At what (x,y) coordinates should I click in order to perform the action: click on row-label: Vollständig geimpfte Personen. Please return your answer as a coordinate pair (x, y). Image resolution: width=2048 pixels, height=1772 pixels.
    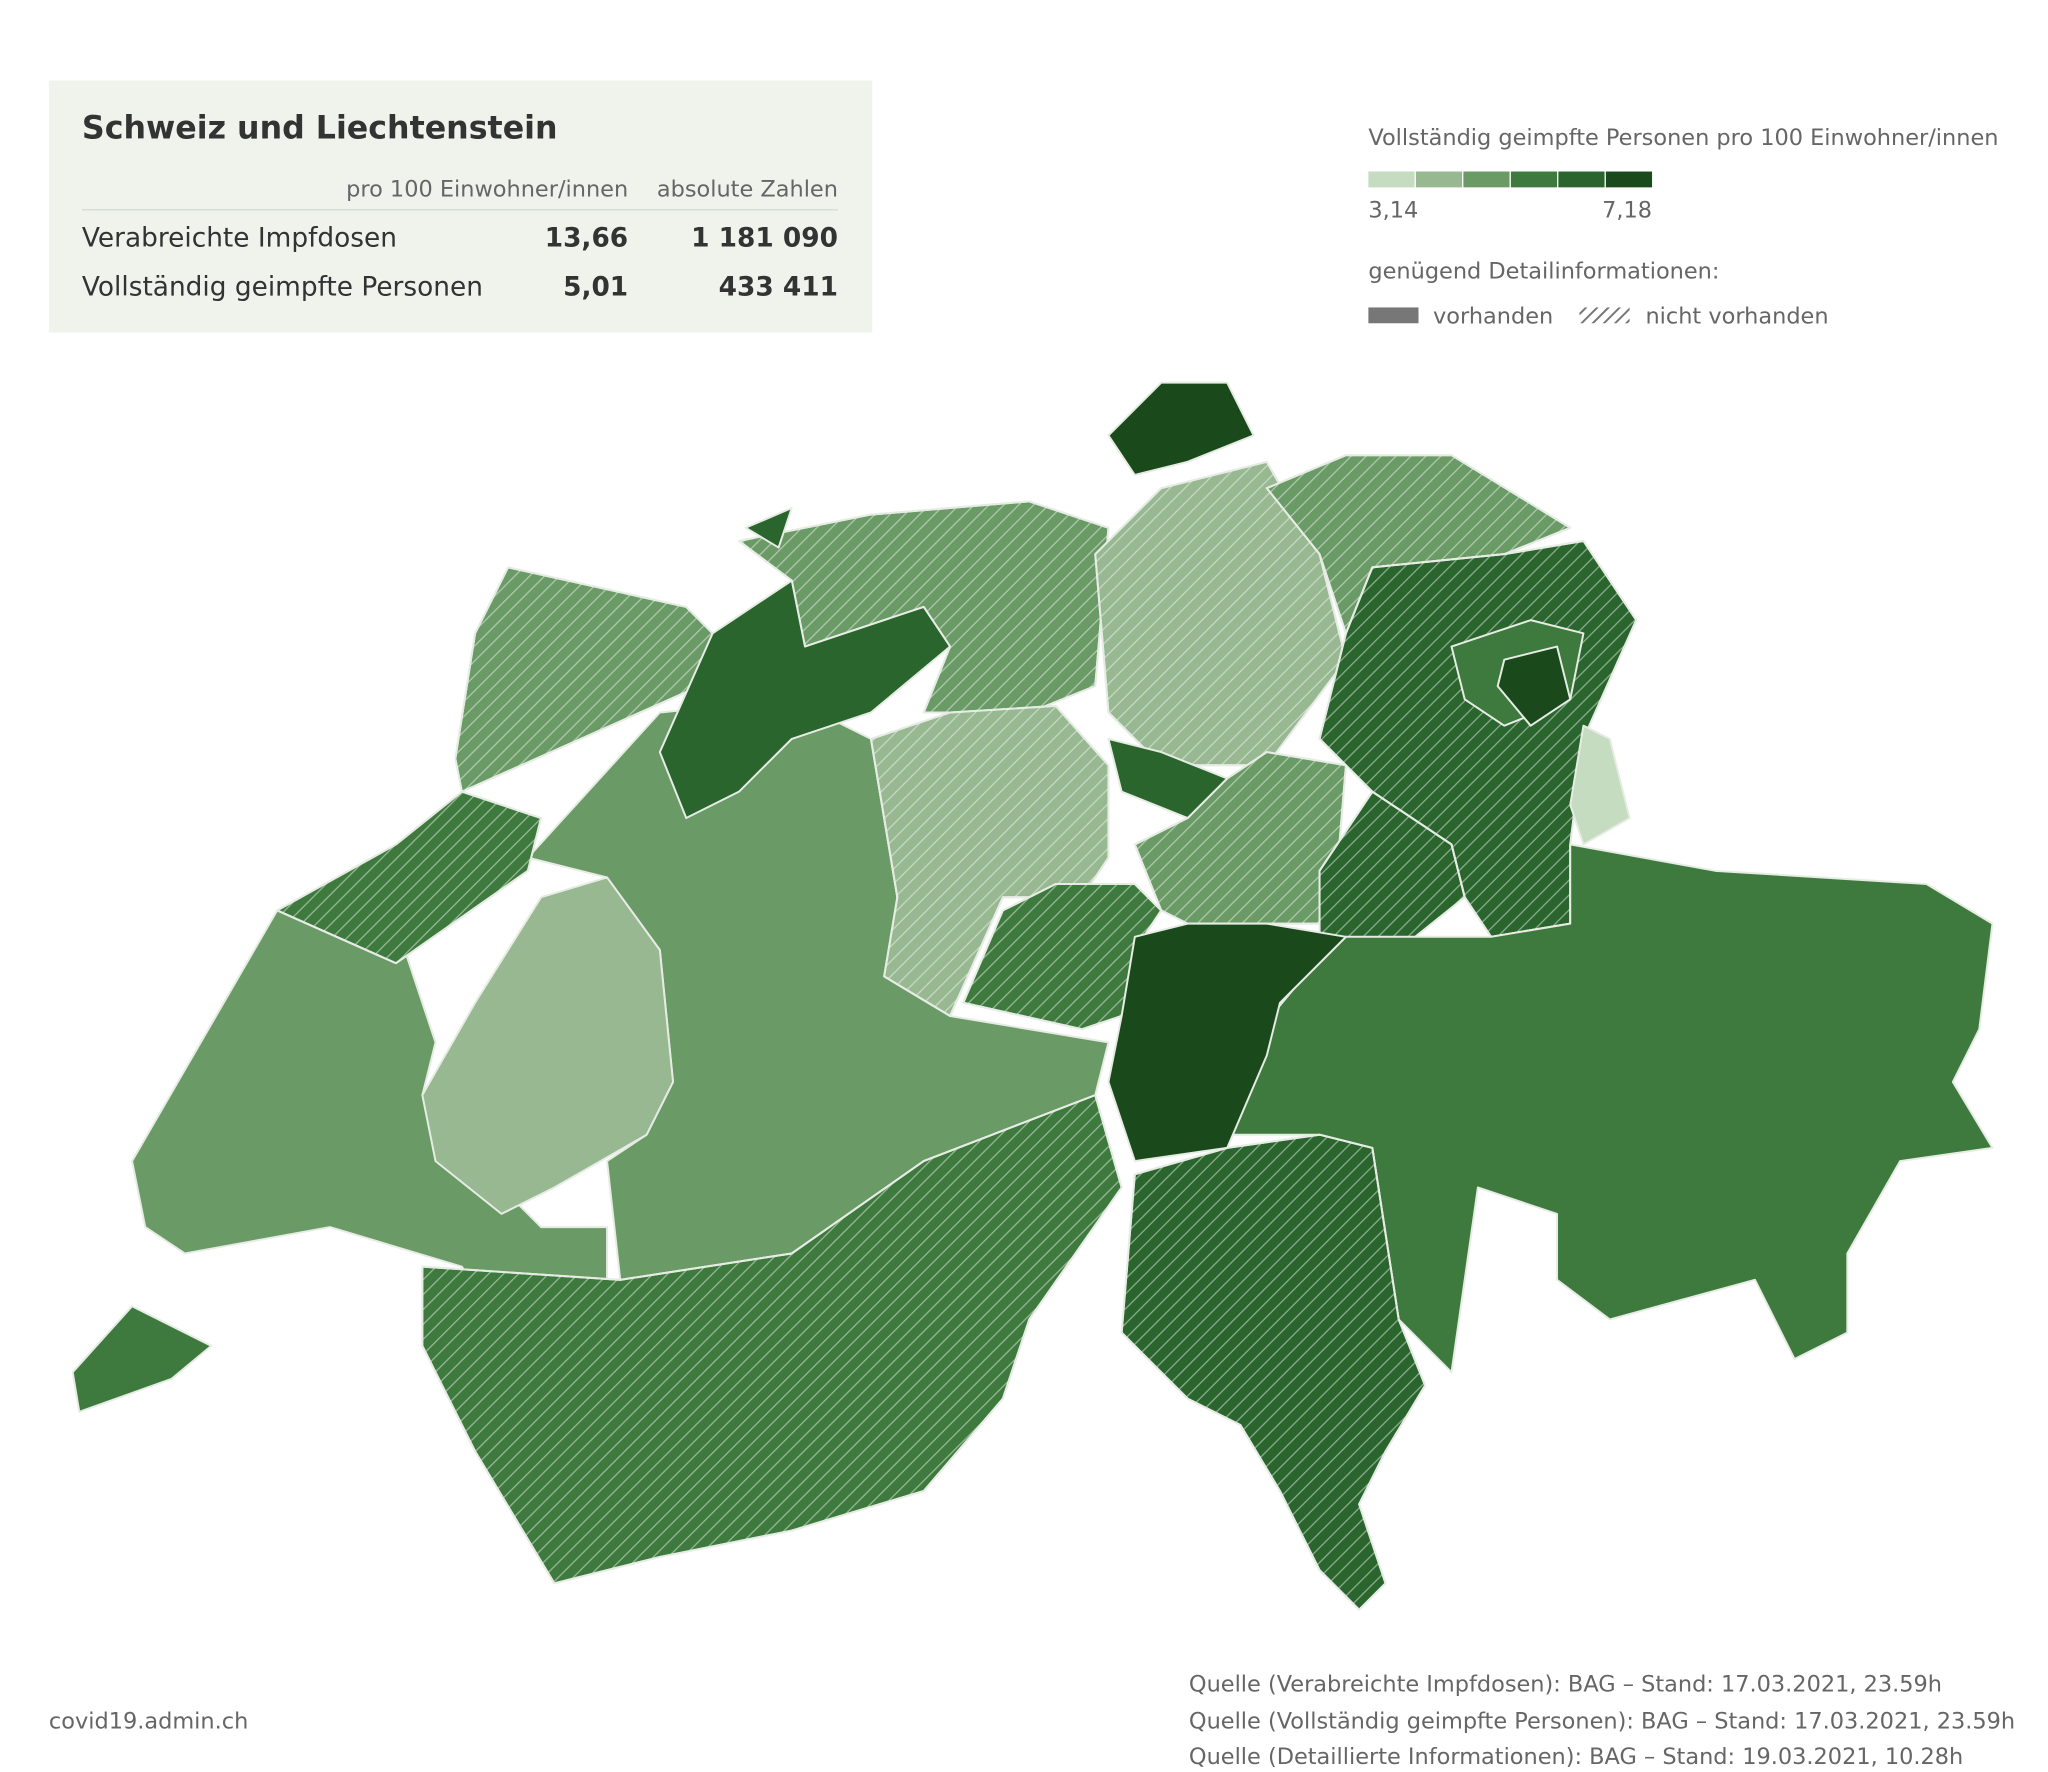
    Looking at the image, I should click on (282, 288).